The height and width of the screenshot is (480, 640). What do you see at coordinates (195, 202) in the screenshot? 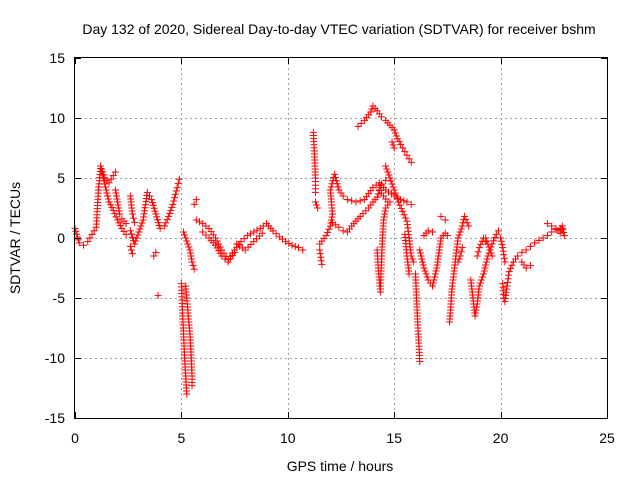
I see `data-series-s13` at bounding box center [195, 202].